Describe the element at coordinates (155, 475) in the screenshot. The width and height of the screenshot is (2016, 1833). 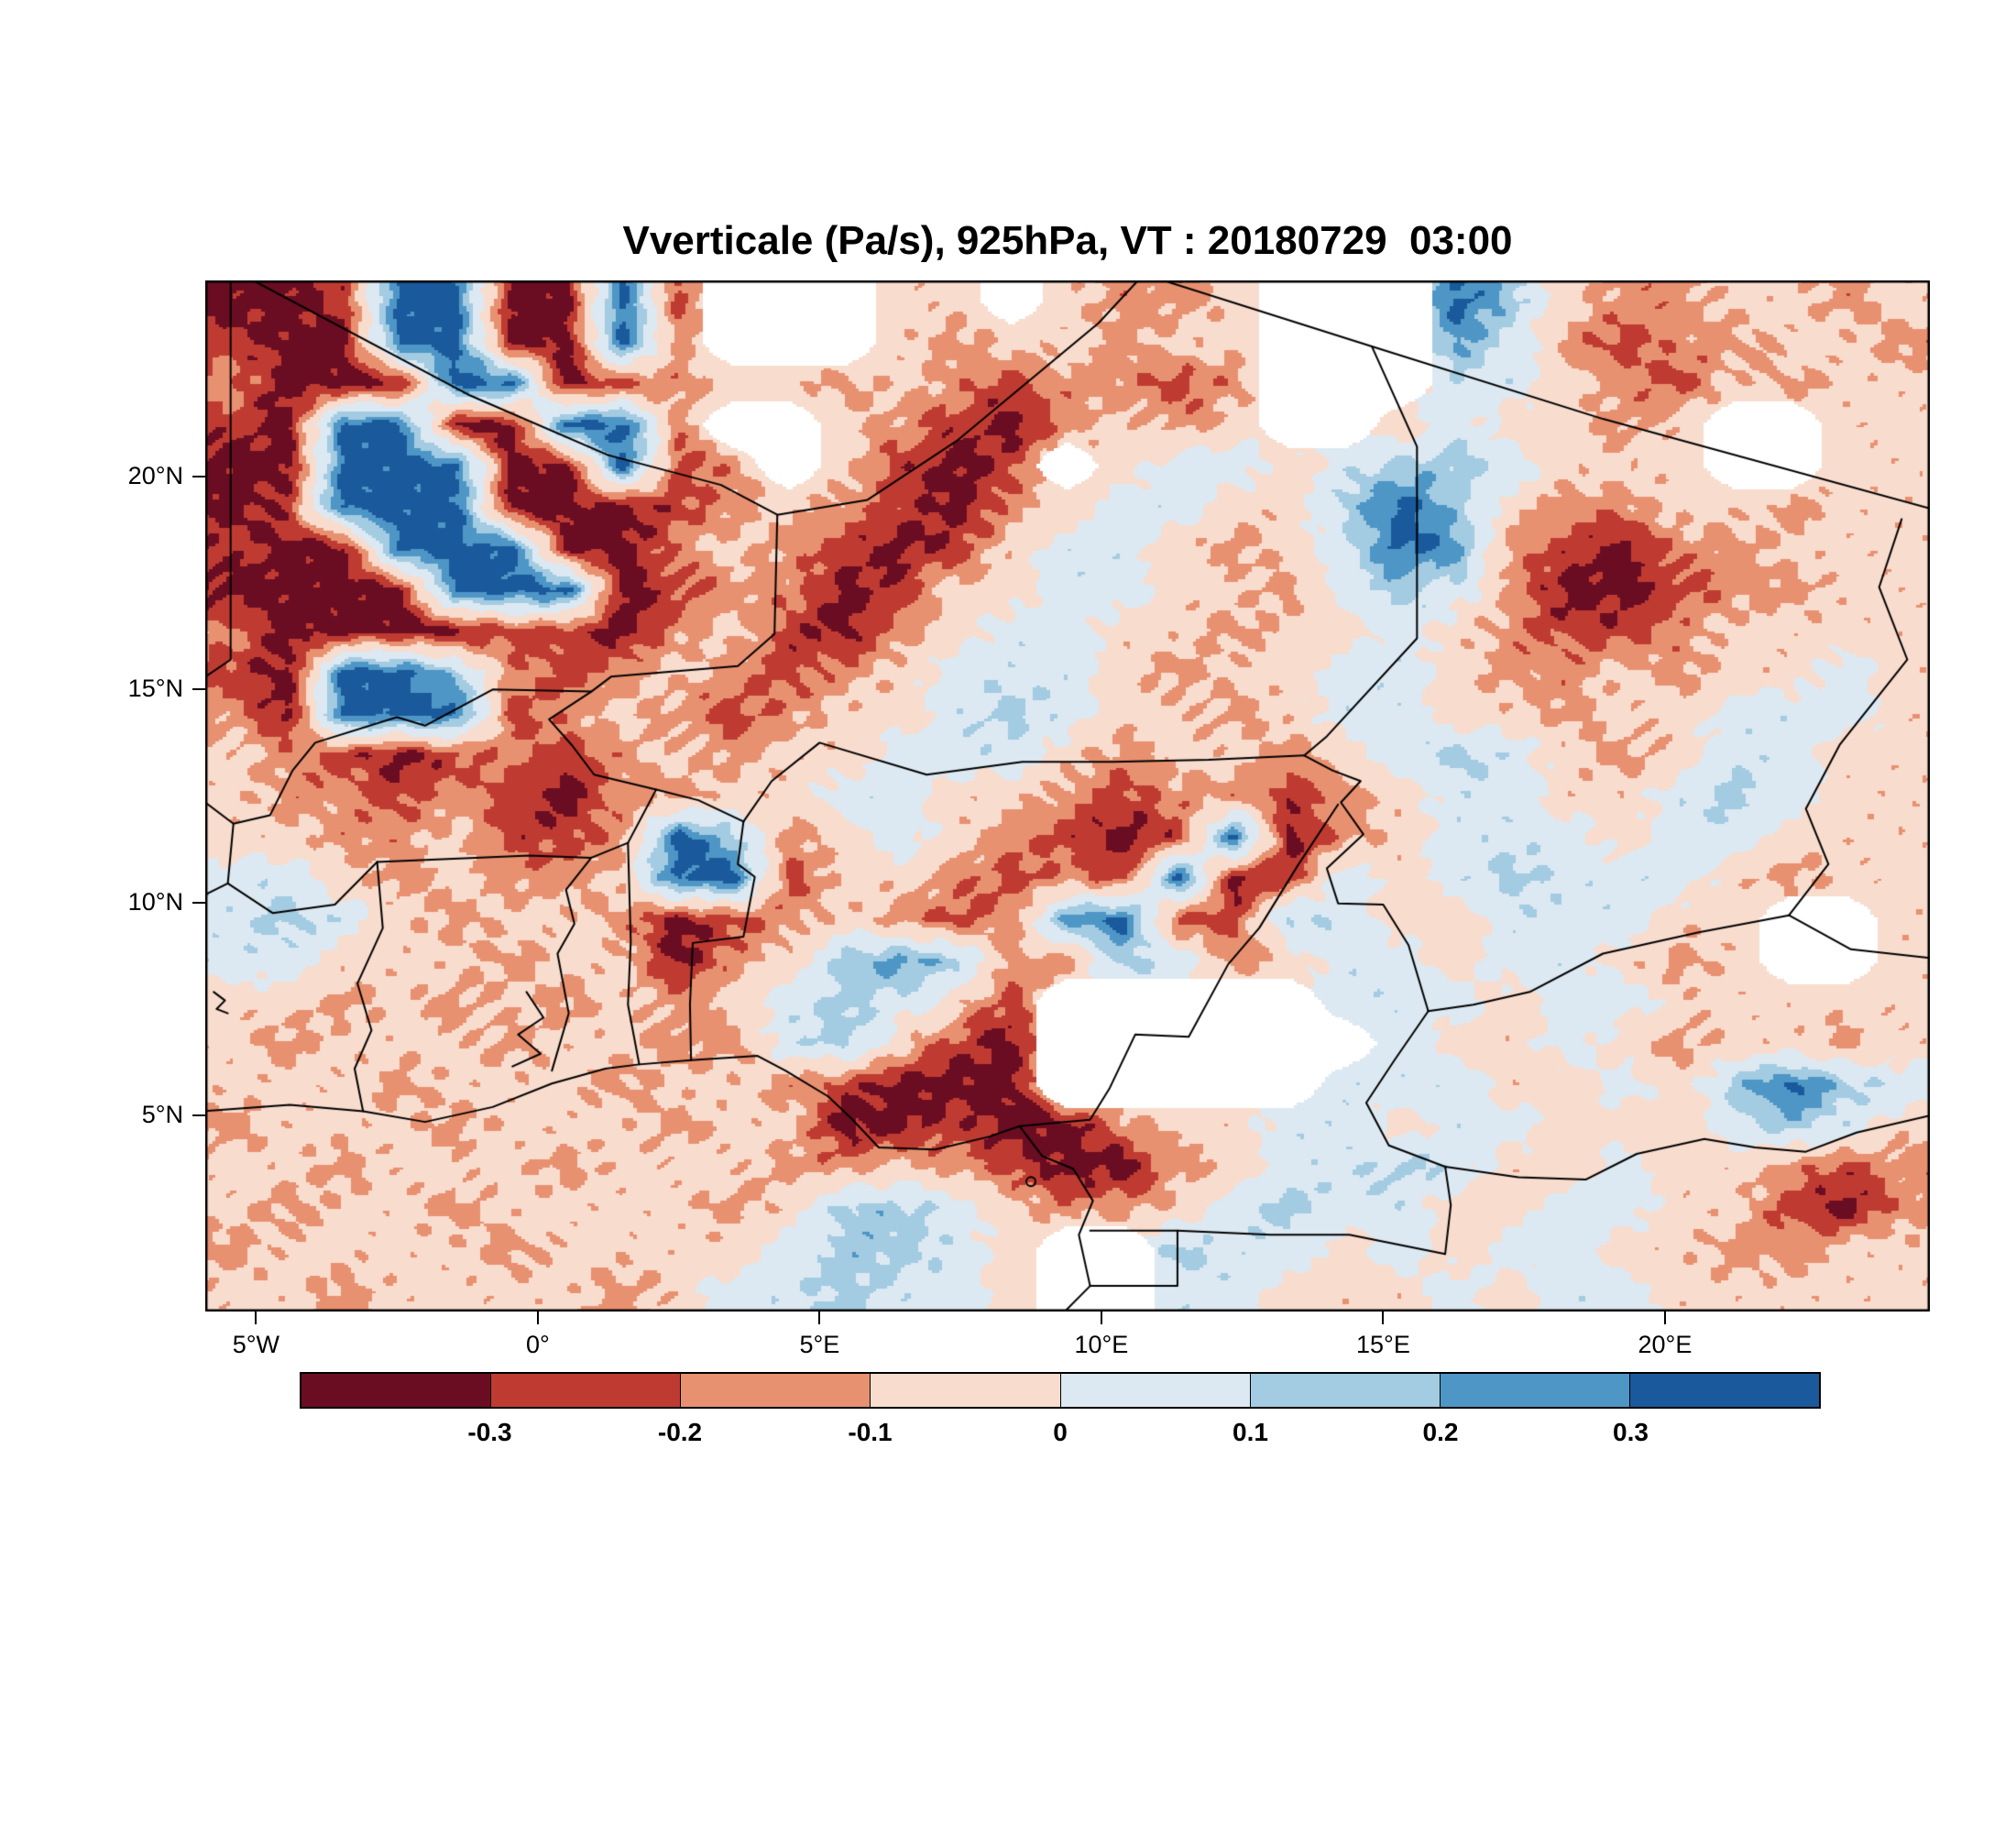
I see `y-axis-tick-label: 20°N` at that location.